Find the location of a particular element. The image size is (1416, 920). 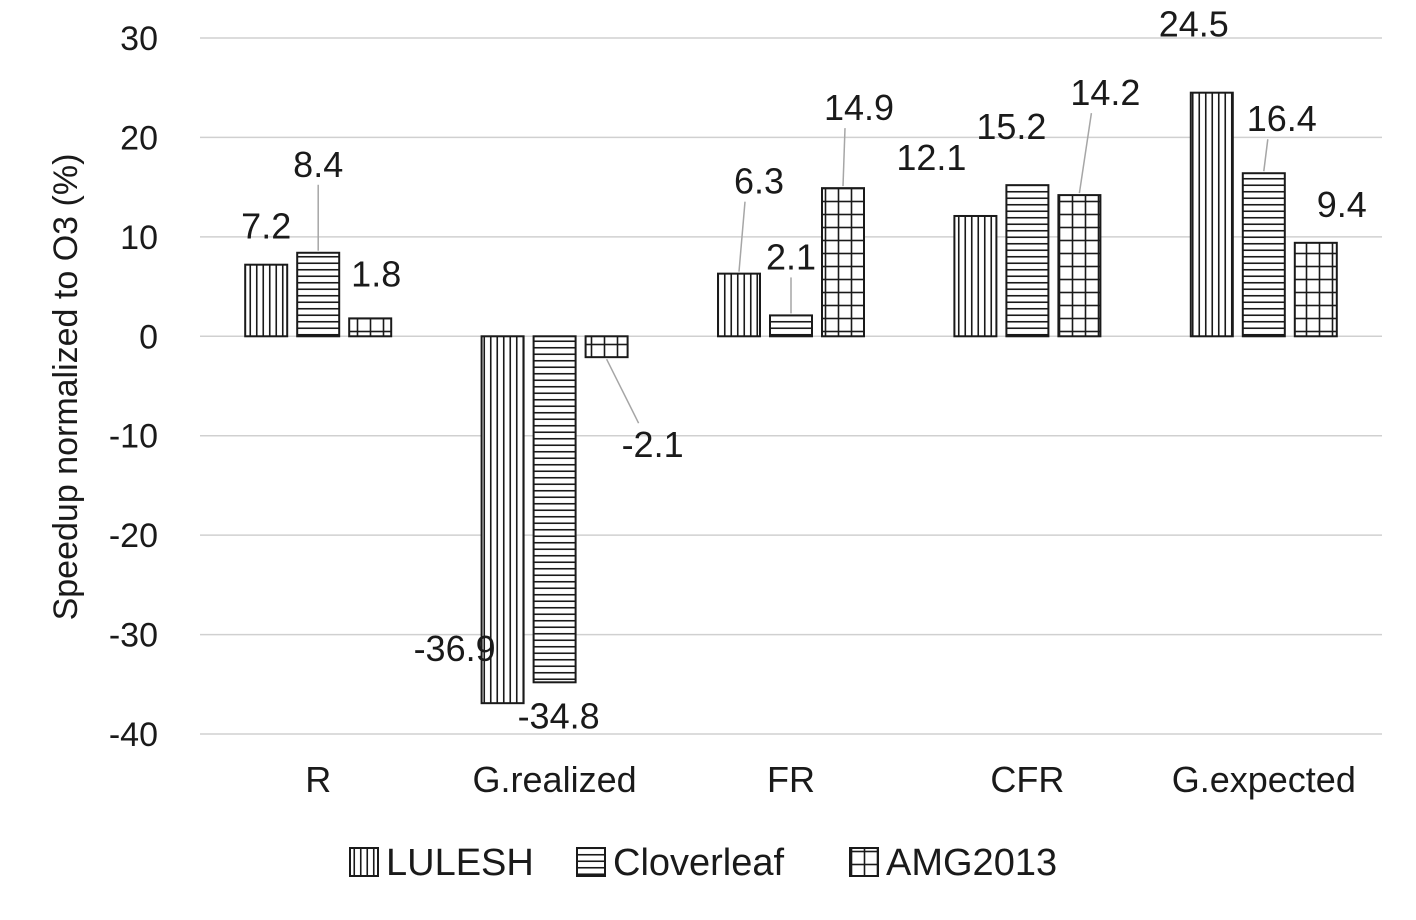

x-category-label: R is located at coordinates (318, 779).